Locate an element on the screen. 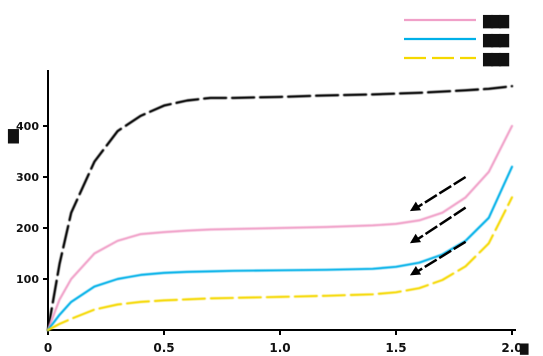  y-tick-label: 300 is located at coordinates (27, 177).